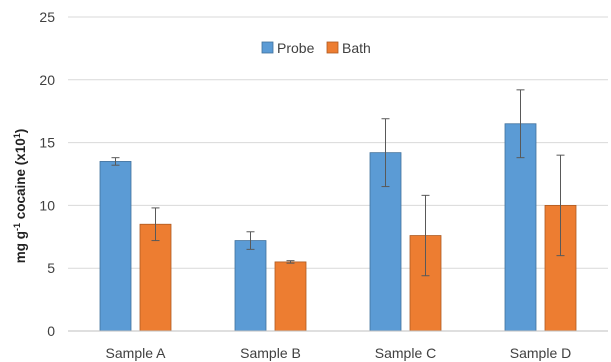 This screenshot has width=611, height=362. Describe the element at coordinates (267, 47) in the screenshot. I see `legend-swatch-probe` at that location.